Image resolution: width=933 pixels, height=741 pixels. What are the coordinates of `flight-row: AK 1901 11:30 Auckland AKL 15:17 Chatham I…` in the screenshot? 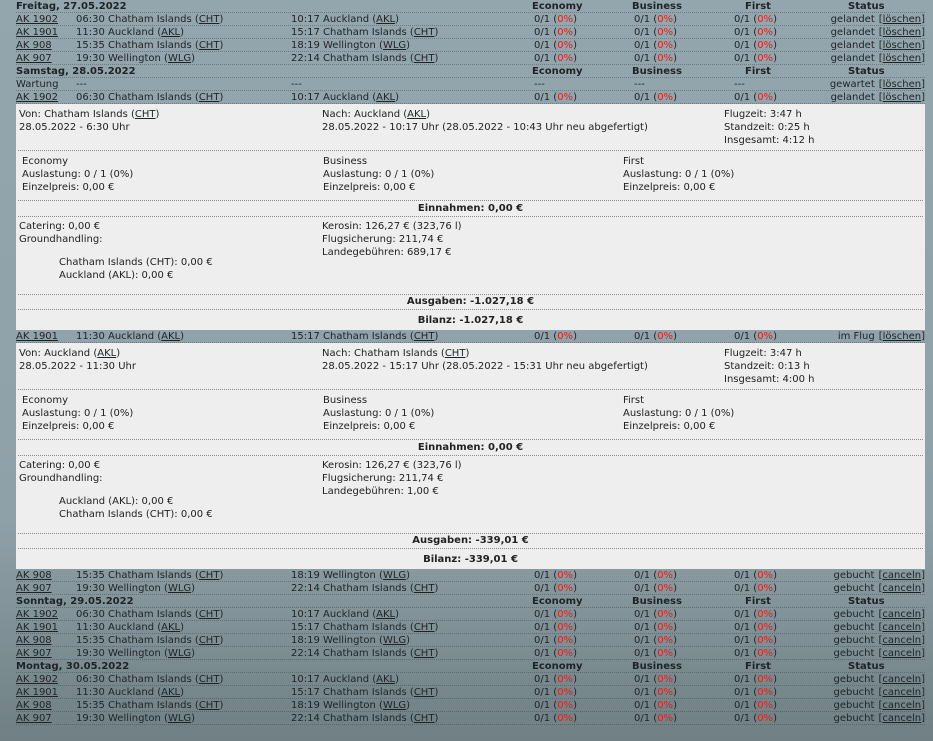 It's located at (466, 32).